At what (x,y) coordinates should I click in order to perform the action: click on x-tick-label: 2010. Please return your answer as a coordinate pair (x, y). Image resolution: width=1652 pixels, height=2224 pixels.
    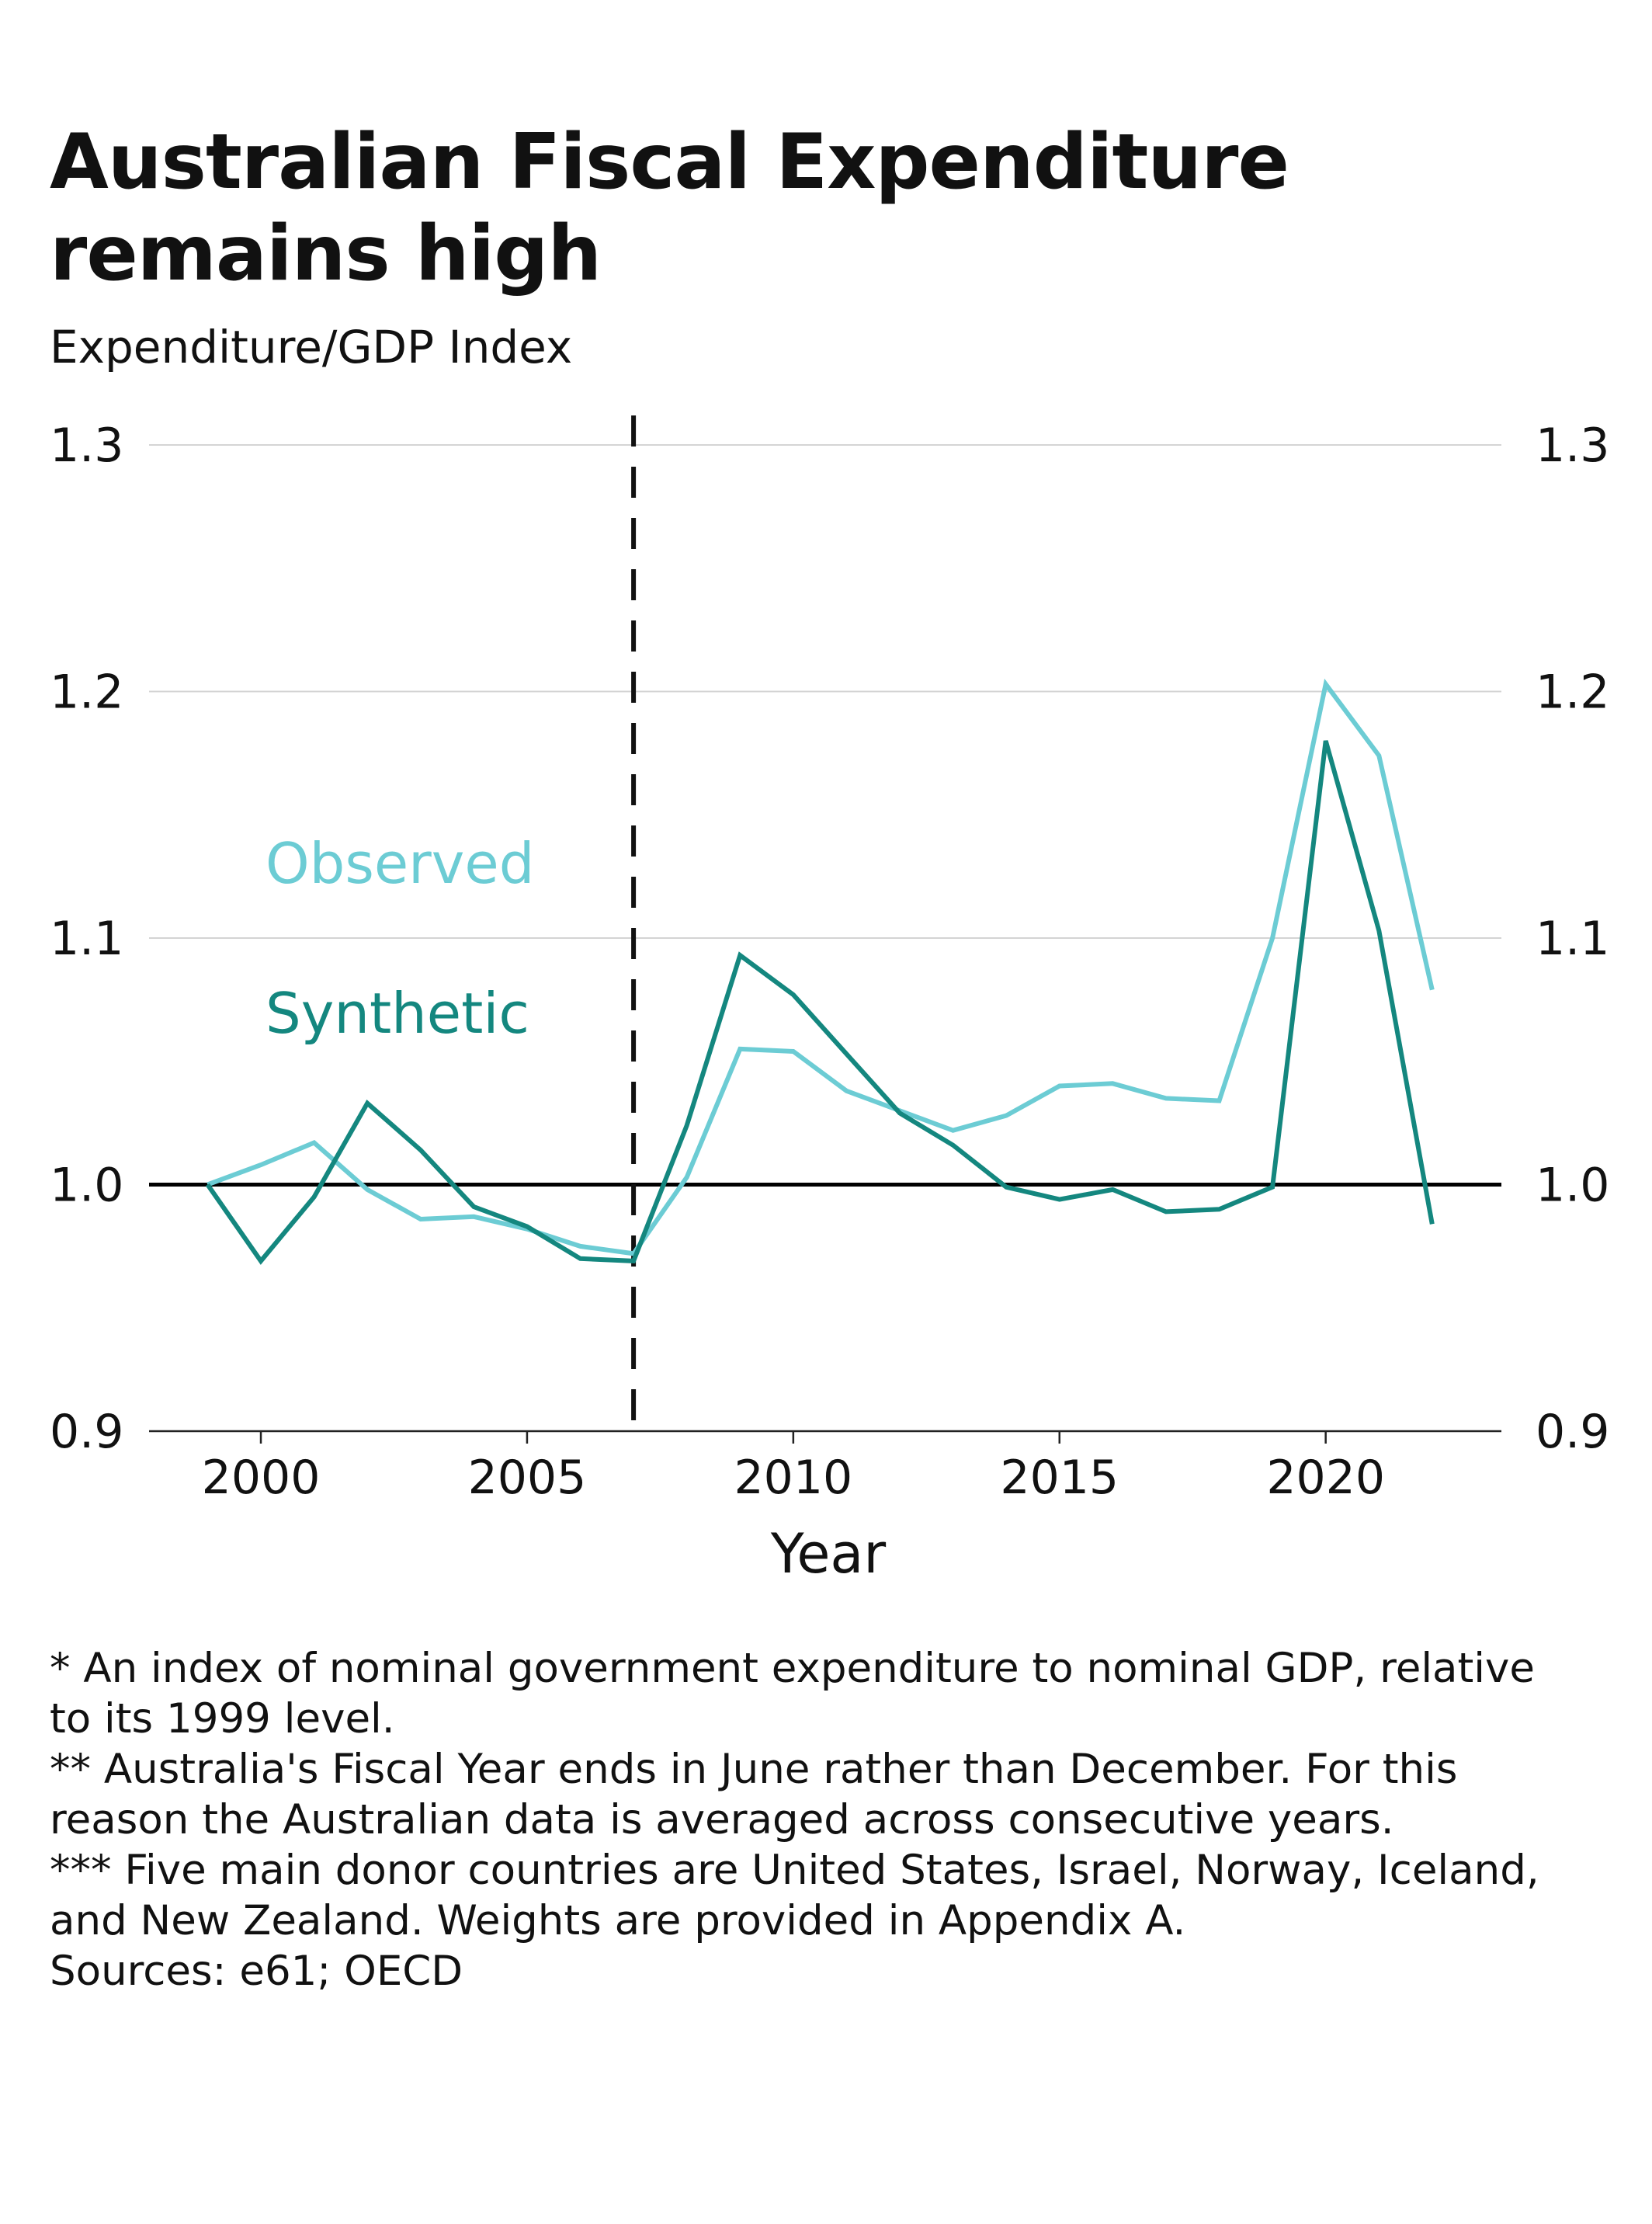
    Looking at the image, I should click on (793, 1478).